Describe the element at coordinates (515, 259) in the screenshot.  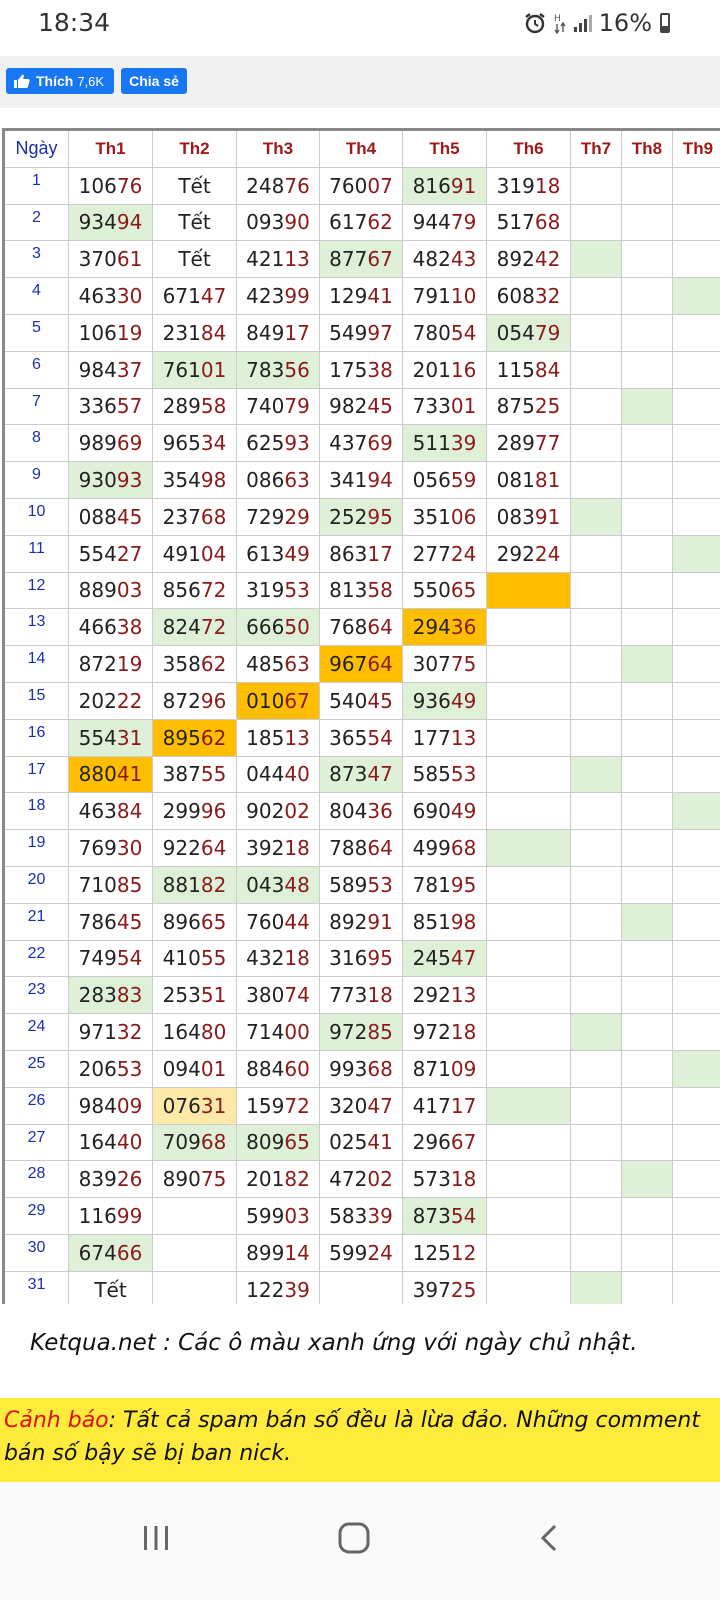
I see `result-head-digits: 892` at that location.